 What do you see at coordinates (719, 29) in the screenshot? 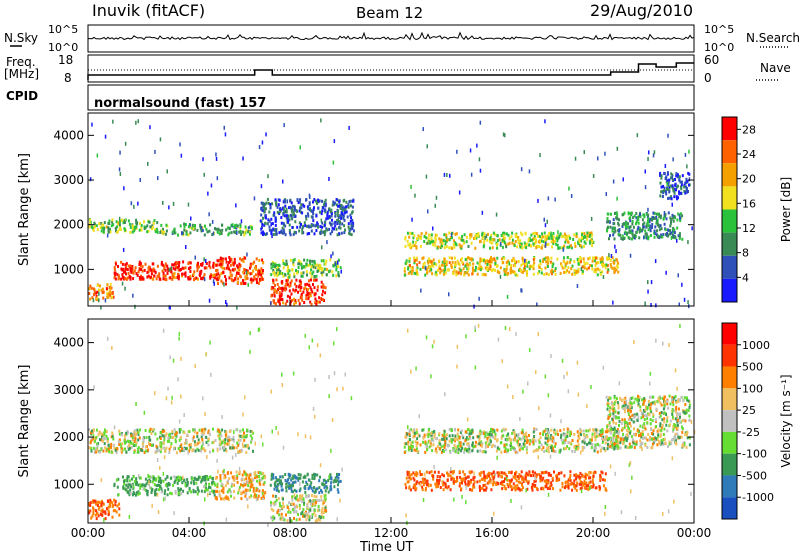
I see `sky-right-tick-high: 10^5` at bounding box center [719, 29].